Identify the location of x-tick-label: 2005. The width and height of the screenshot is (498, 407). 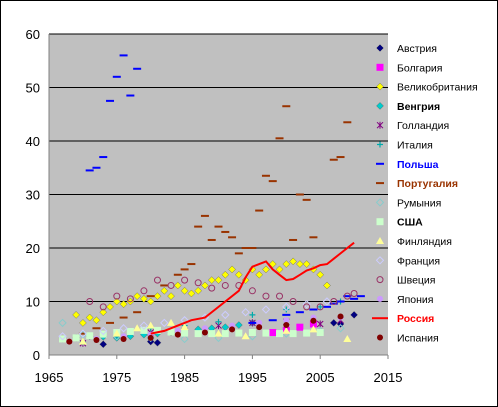
(320, 377).